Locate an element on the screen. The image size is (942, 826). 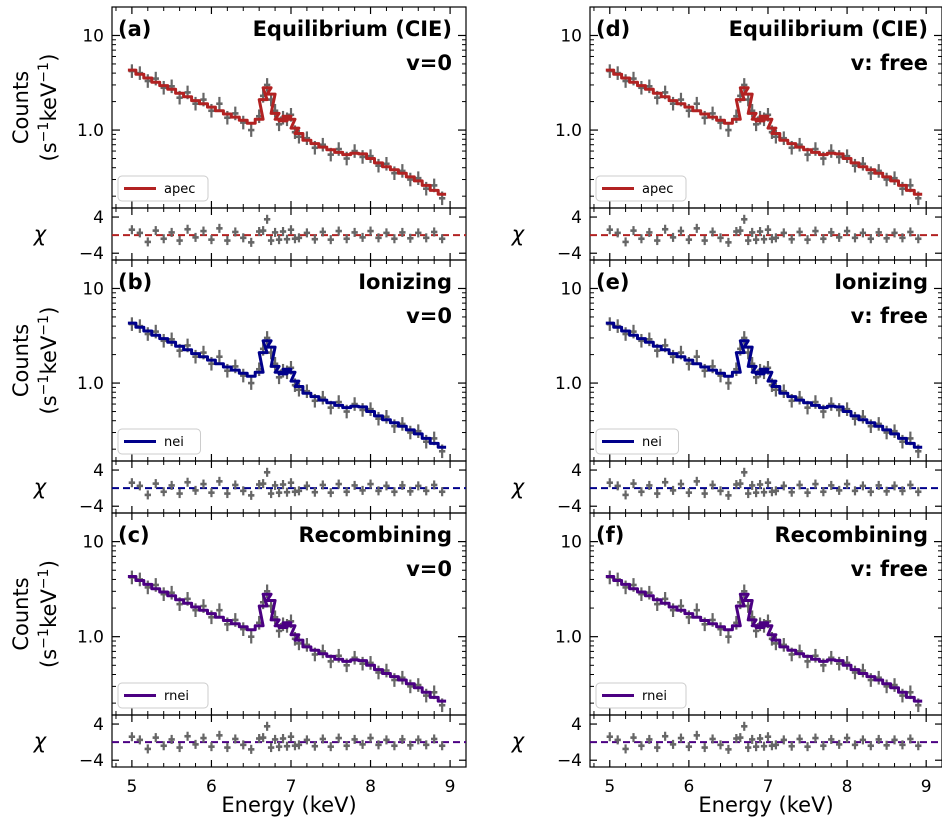
y-axis-label-line2: (s−1 keV−1 ) is located at coordinates (48, 108).